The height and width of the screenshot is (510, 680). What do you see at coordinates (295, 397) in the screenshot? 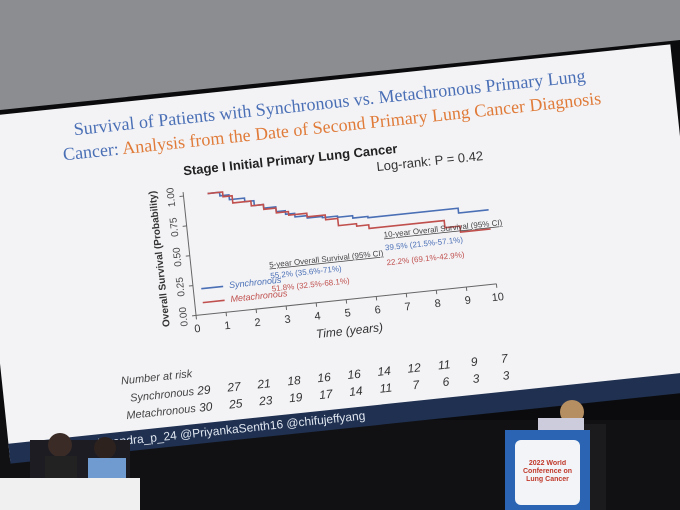
I see `risk-count: 19` at bounding box center [295, 397].